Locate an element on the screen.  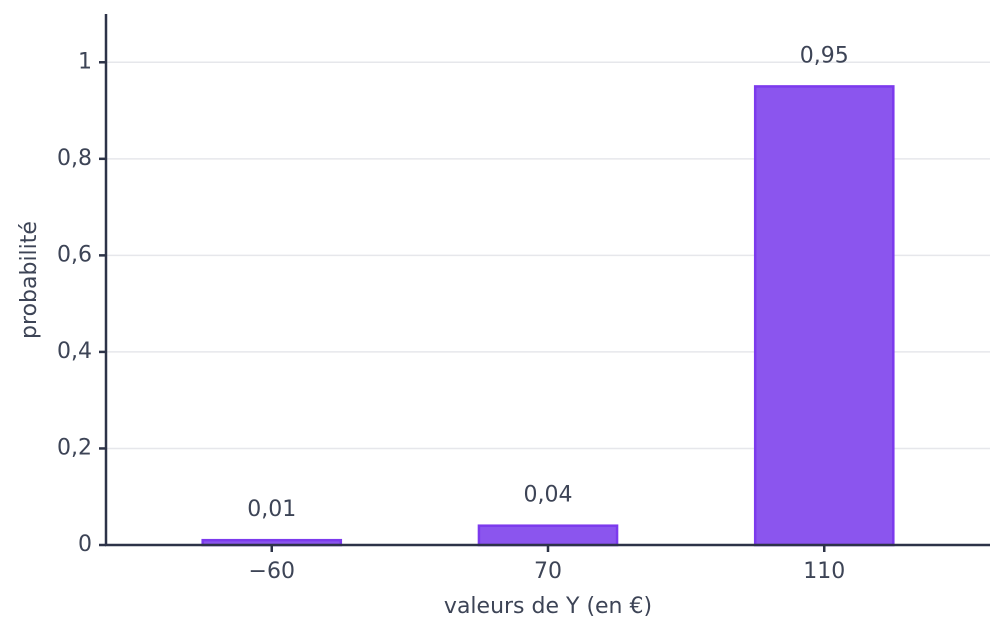
x-tick-label: 110 is located at coordinates (824, 571).